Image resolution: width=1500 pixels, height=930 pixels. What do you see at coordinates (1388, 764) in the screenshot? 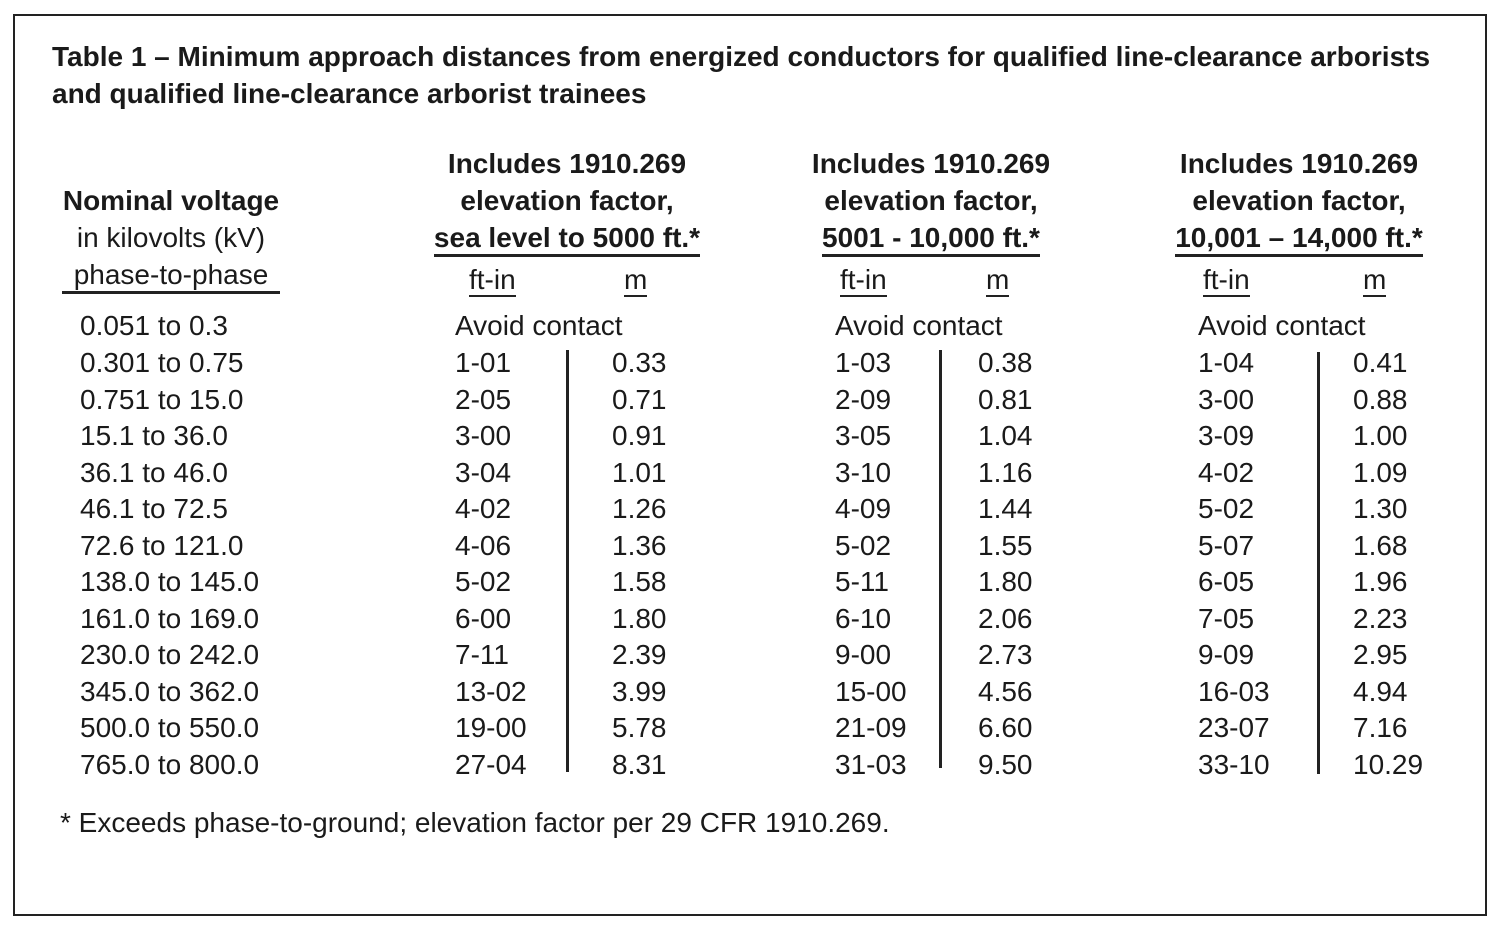
I see `meters-cell: 10.29` at bounding box center [1388, 764].